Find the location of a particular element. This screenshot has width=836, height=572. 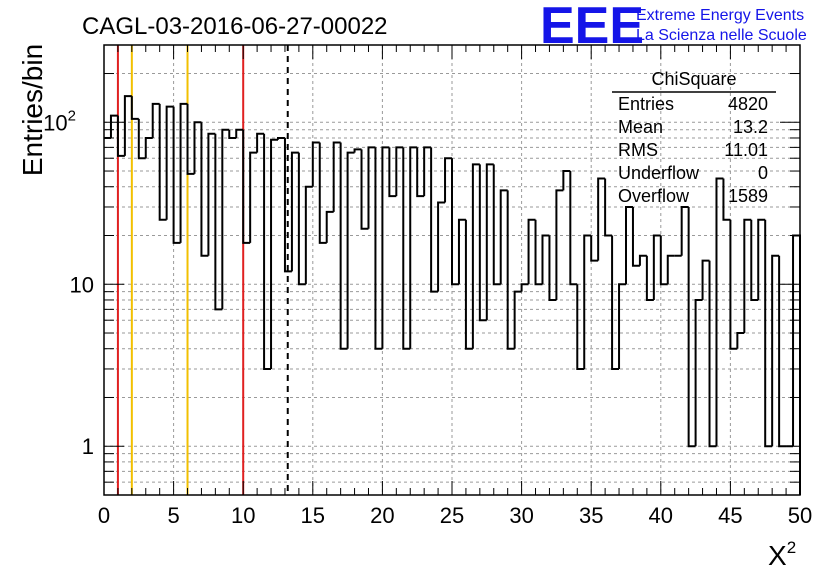

eee-logo-letters: EEE is located at coordinates (592, 27).